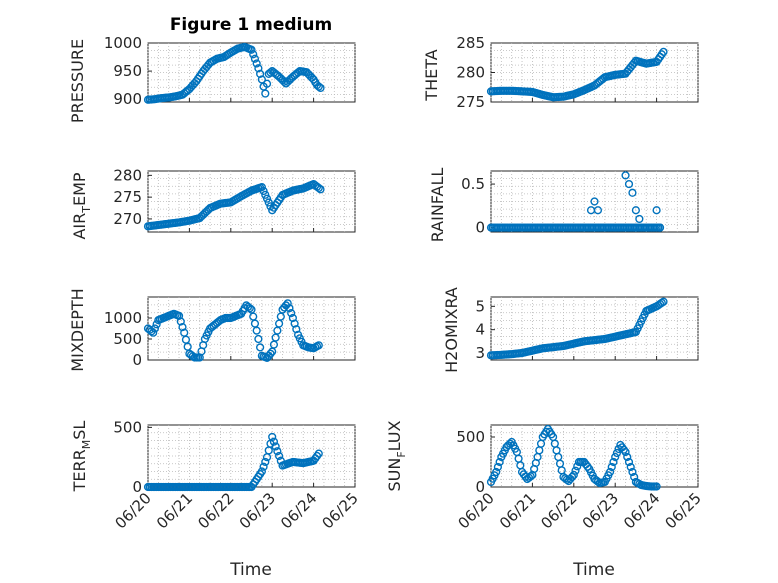 The width and height of the screenshot is (778, 583). I want to click on ylabel-terr-rest: SL, so click(79, 430).